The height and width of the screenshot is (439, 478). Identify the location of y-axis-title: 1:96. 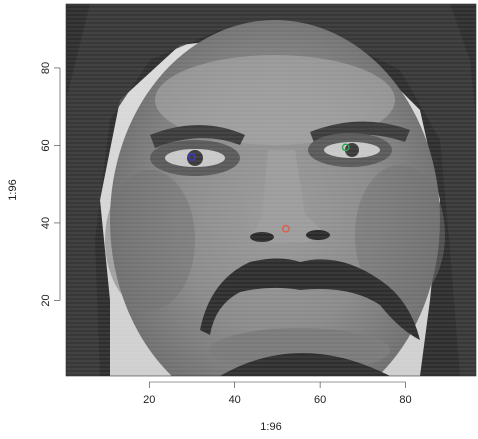
(13, 189).